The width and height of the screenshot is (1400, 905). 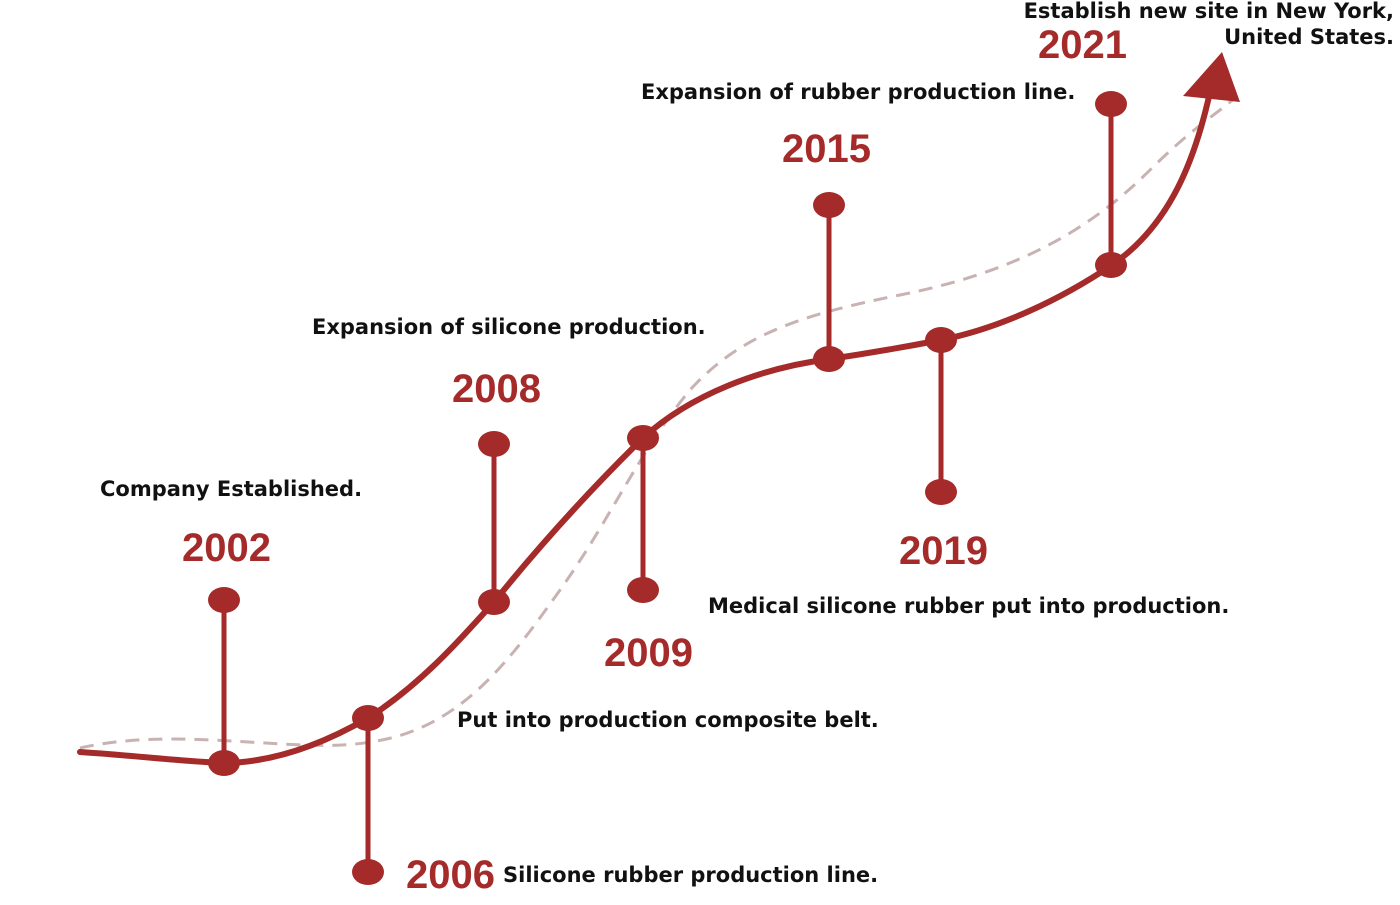 I want to click on node-2006-end, so click(x=368, y=872).